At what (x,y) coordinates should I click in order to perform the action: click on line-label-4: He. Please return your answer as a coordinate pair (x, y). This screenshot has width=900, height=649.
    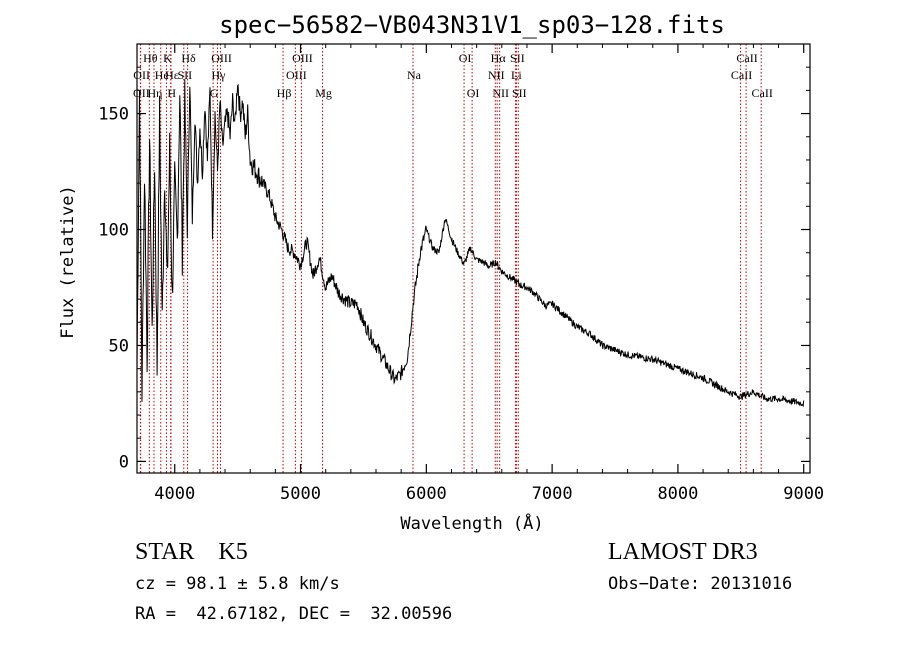
    Looking at the image, I should click on (162, 75).